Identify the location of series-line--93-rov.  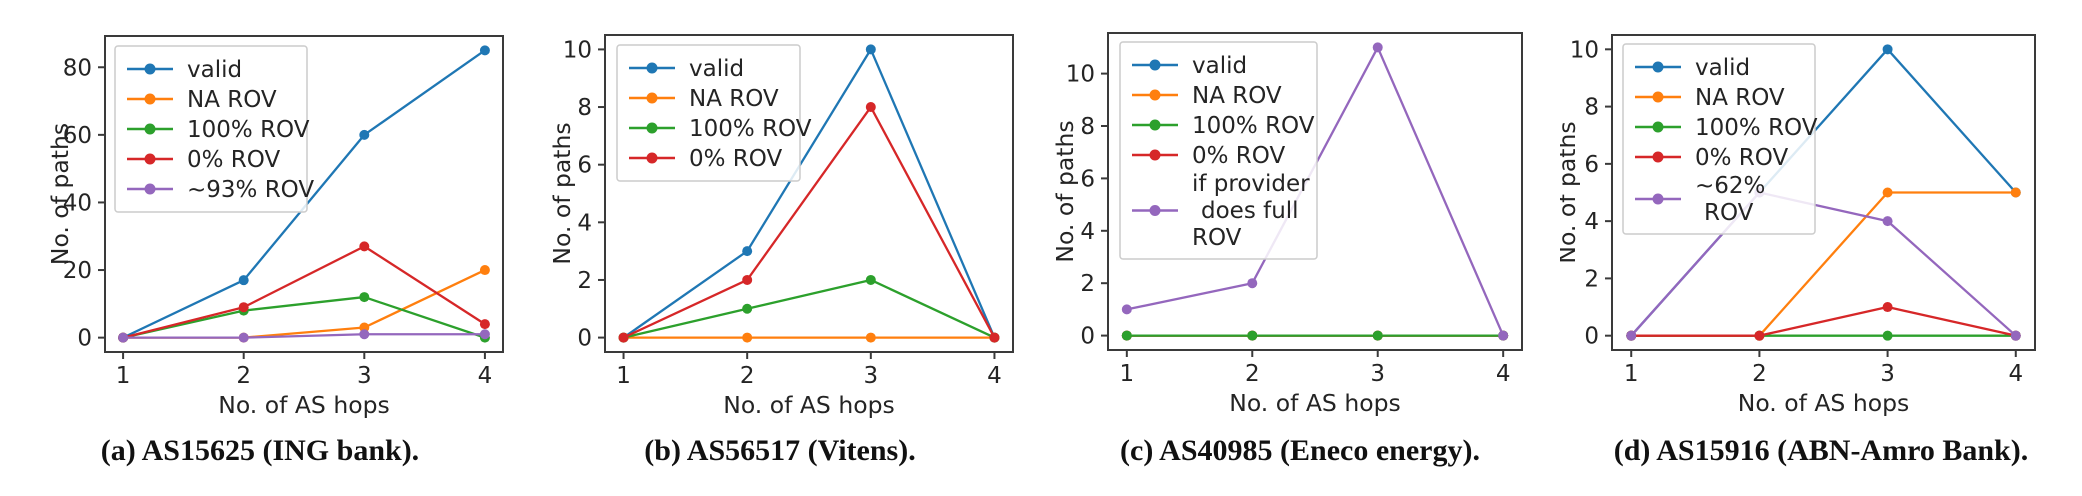
(304, 336).